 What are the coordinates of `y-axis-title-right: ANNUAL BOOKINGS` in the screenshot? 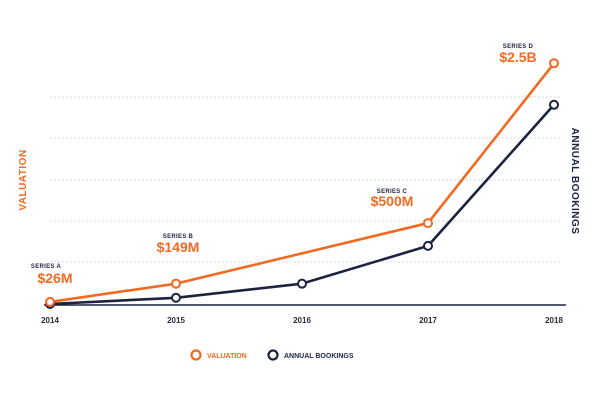 It's located at (574, 181).